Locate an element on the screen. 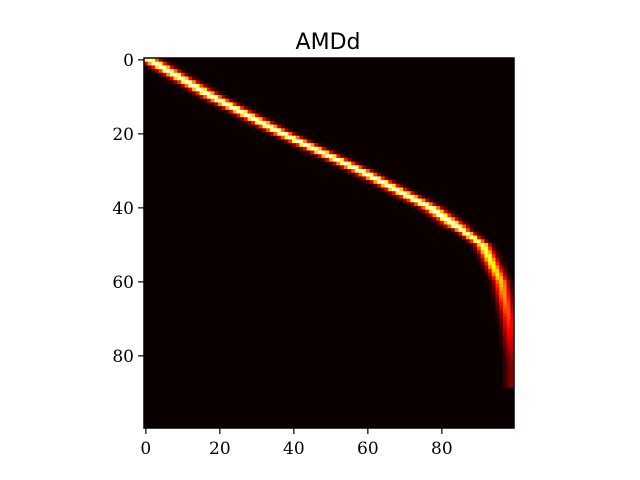  chart-title: AMDd is located at coordinates (328, 42).